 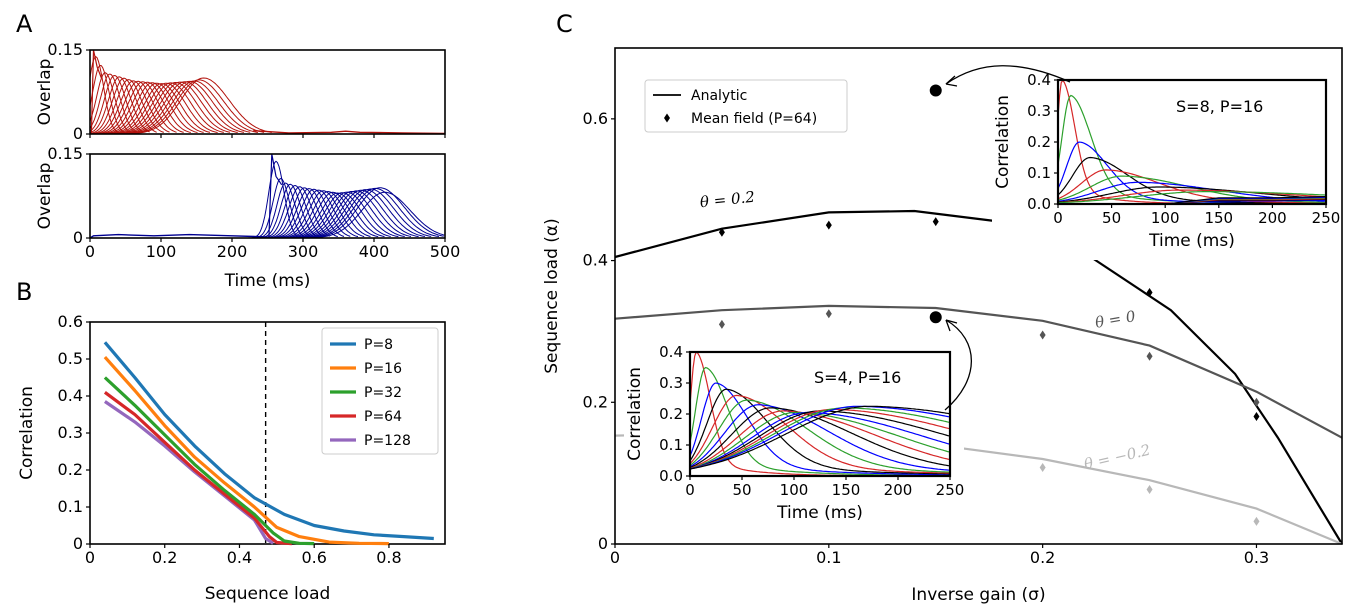 What do you see at coordinates (1039, 80) in the screenshot?
I see `inset-top-ytick-label: 0.4` at bounding box center [1039, 80].